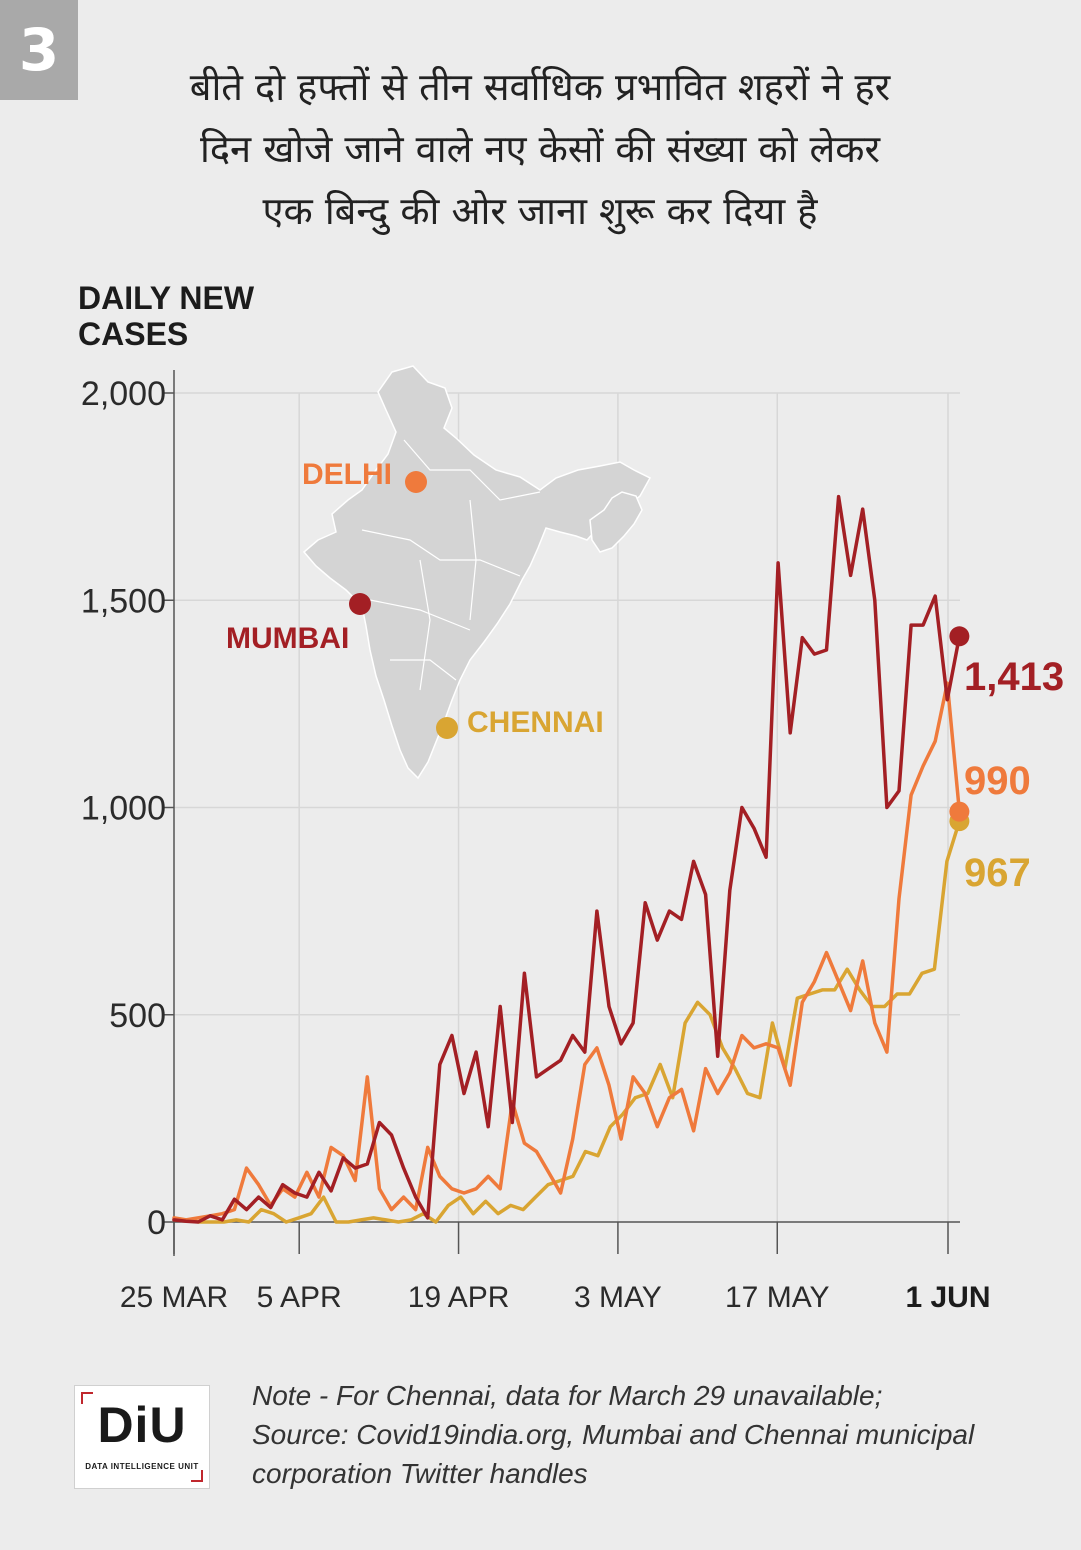  Describe the element at coordinates (997, 781) in the screenshot. I see `end-label-delhi: 990` at that location.